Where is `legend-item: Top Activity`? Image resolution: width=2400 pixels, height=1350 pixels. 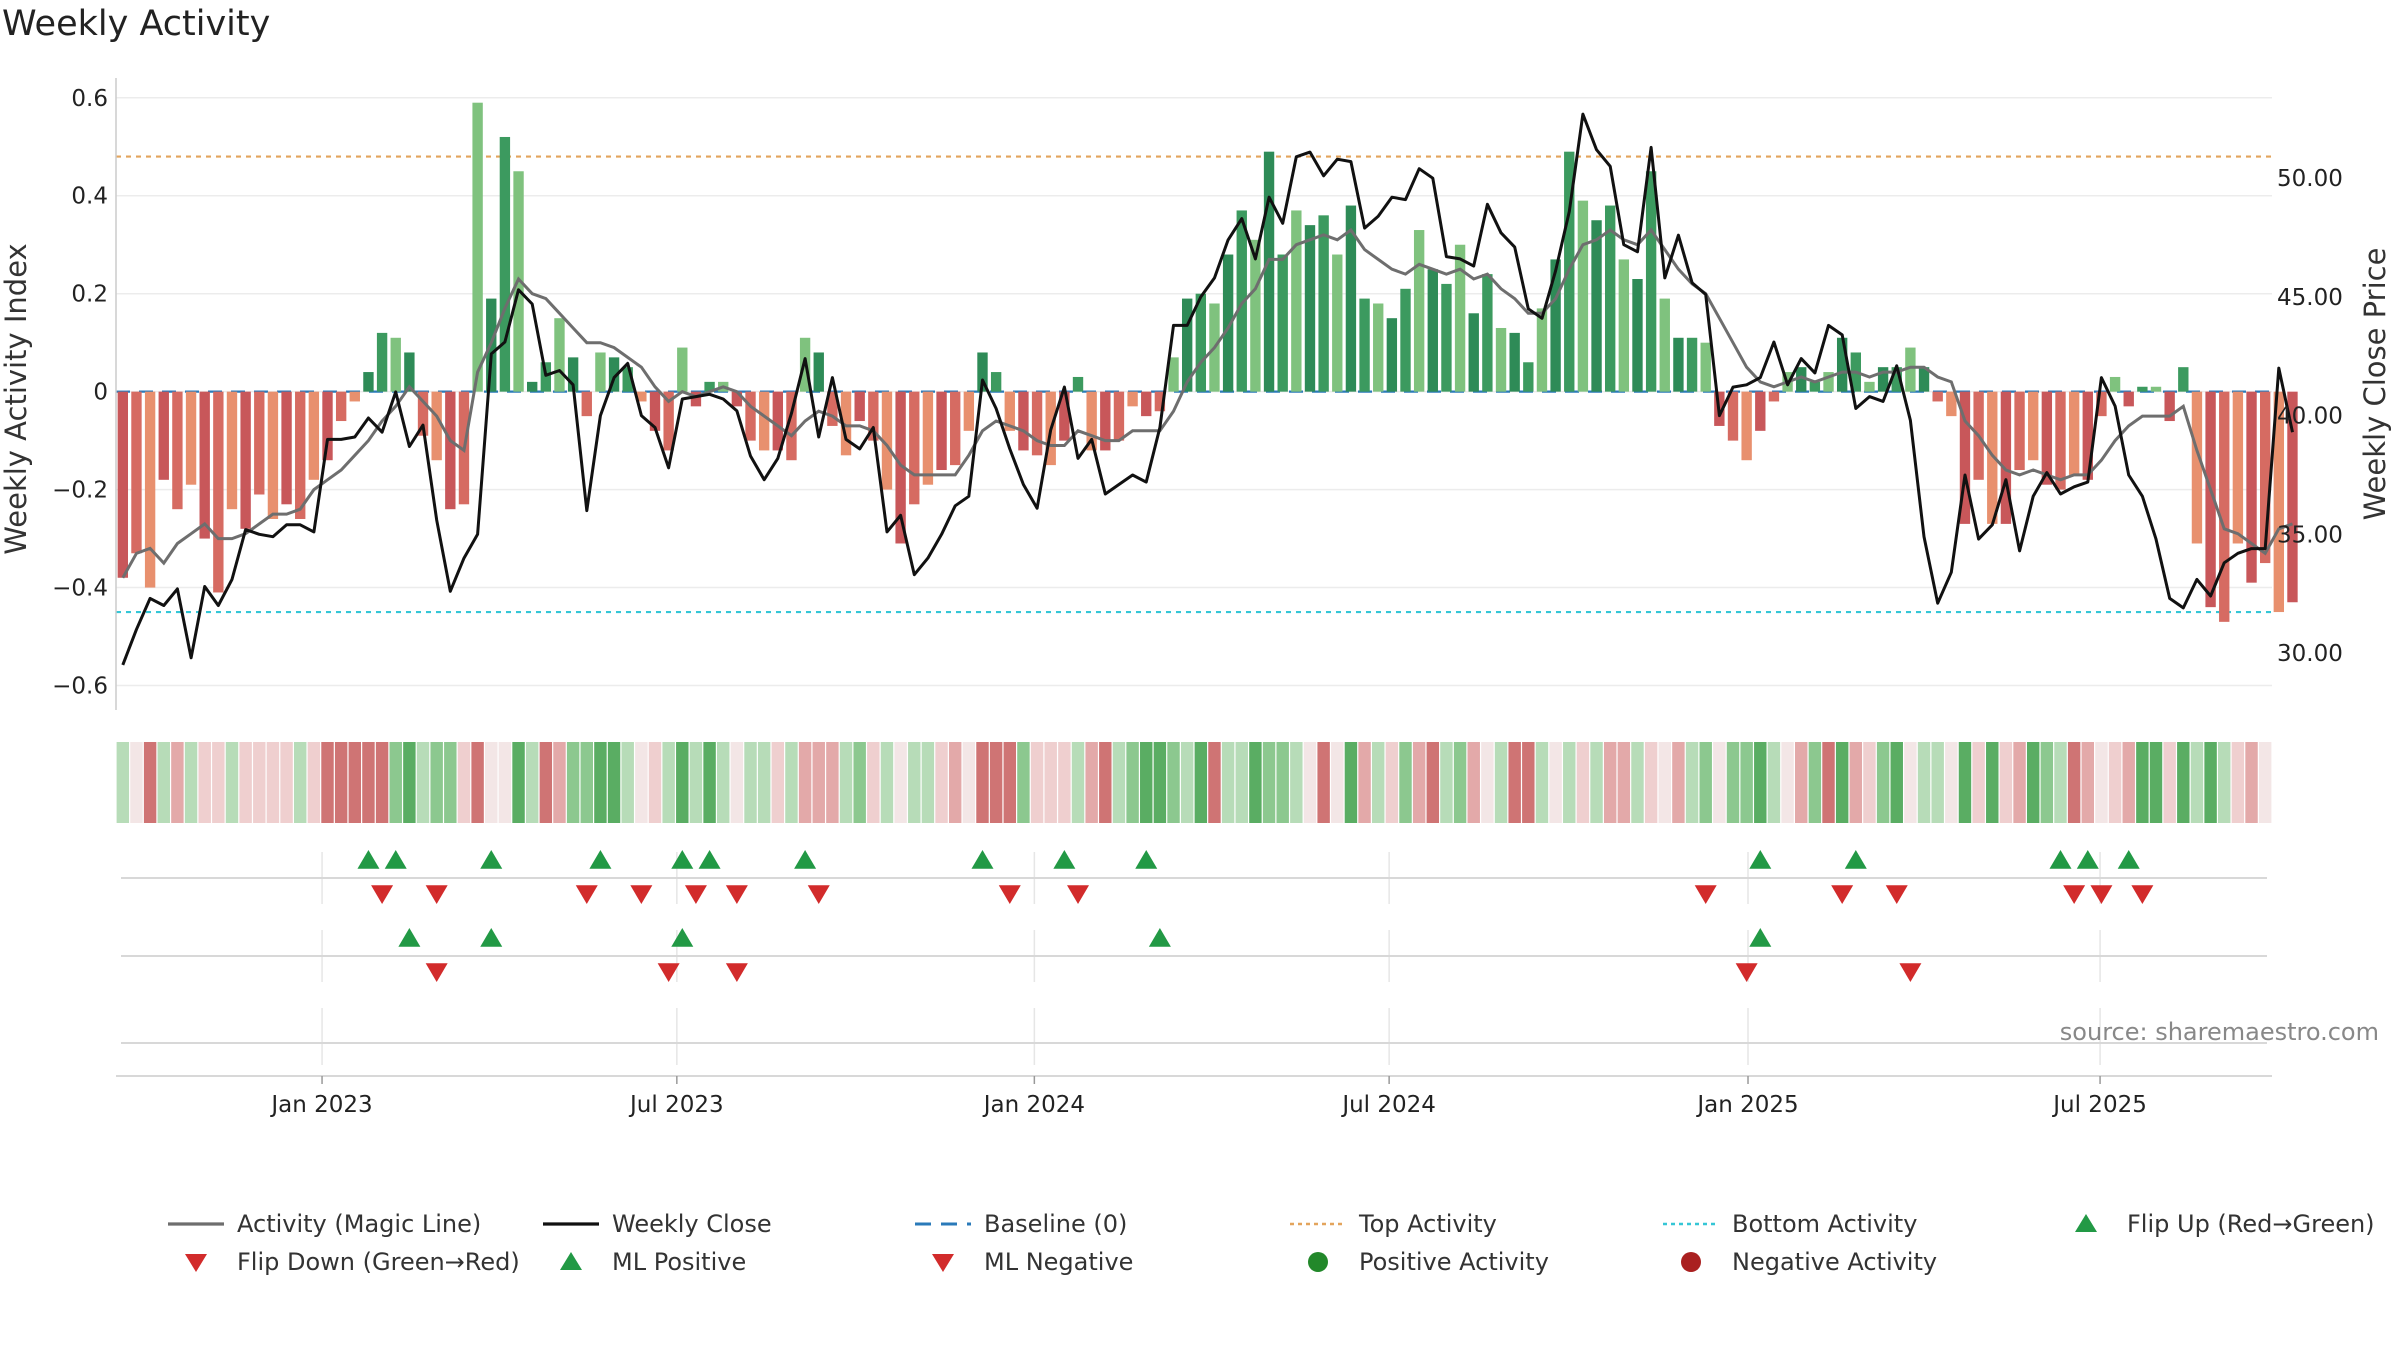
legend-item: Top Activity is located at coordinates (1393, 1224).